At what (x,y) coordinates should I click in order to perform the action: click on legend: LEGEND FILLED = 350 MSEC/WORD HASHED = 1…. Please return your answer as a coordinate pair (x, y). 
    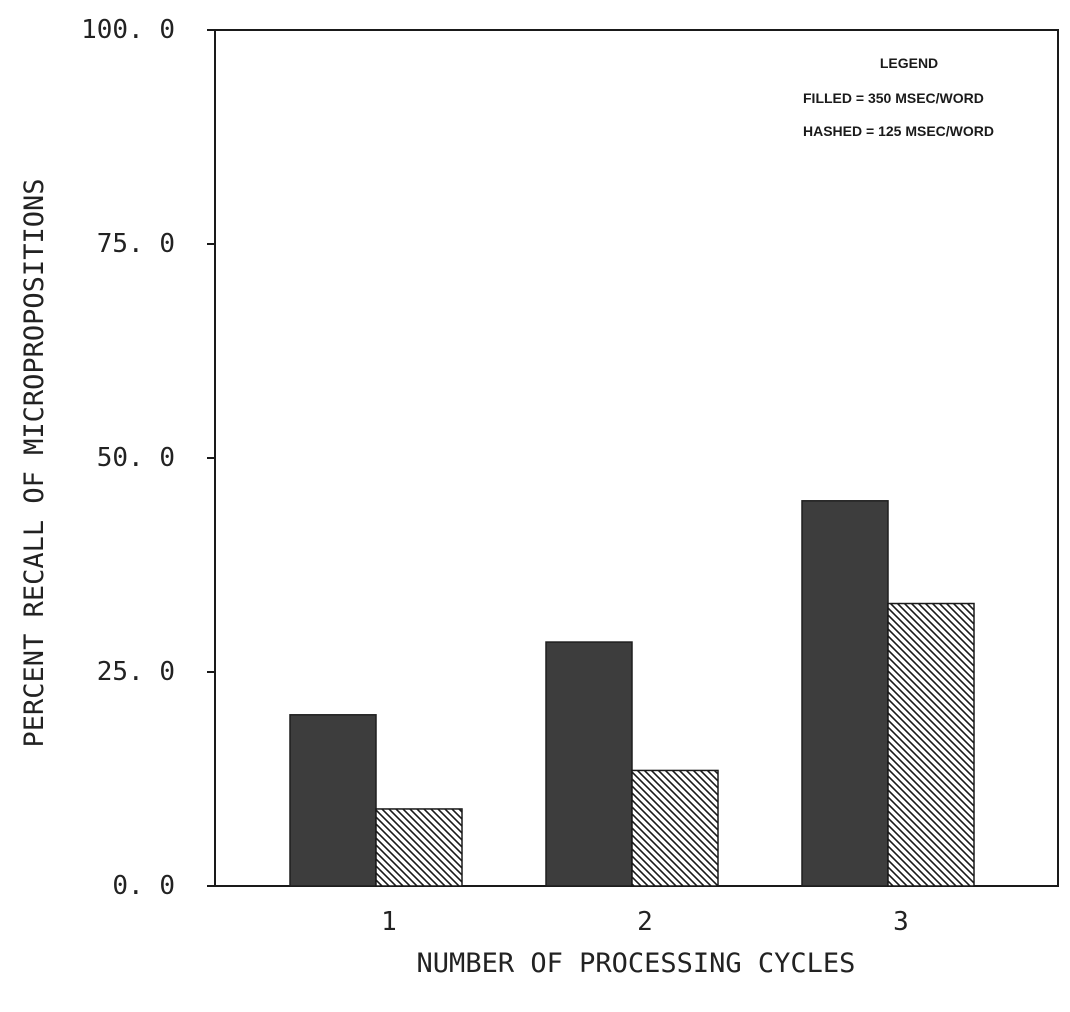
    Looking at the image, I should click on (898, 97).